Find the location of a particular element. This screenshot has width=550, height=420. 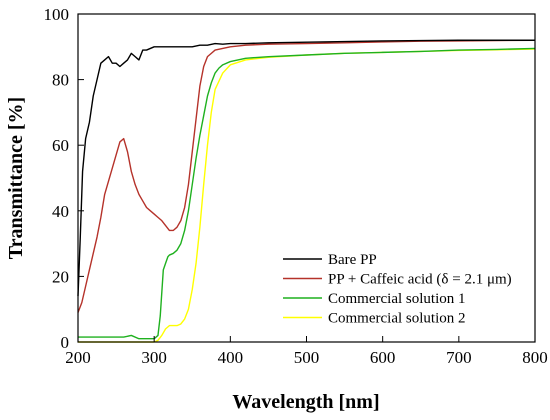

x-tick-label: 700 is located at coordinates (459, 357).